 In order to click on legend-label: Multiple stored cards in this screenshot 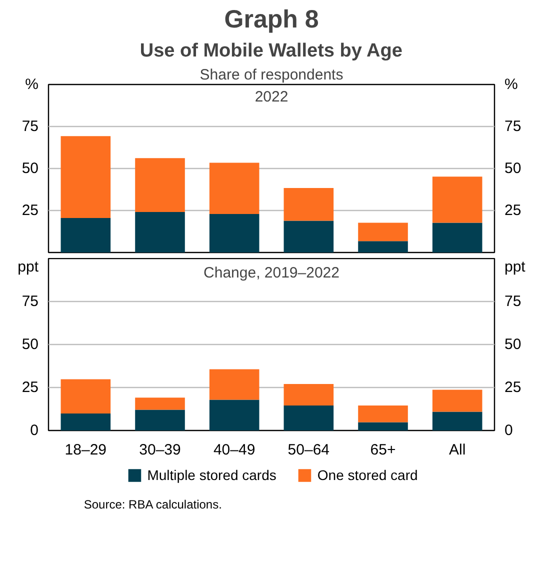, I will do `click(211, 475)`.